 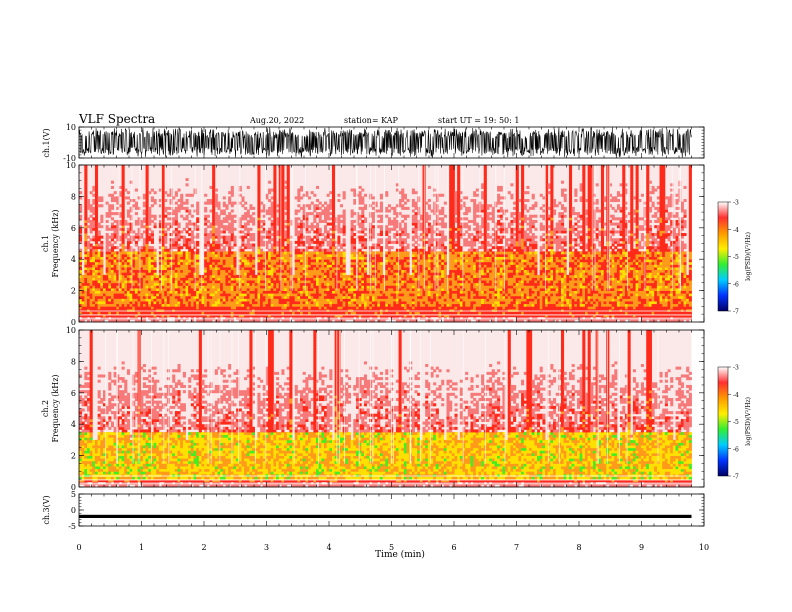 What do you see at coordinates (516, 547) in the screenshot?
I see `x-tick-label: 7` at bounding box center [516, 547].